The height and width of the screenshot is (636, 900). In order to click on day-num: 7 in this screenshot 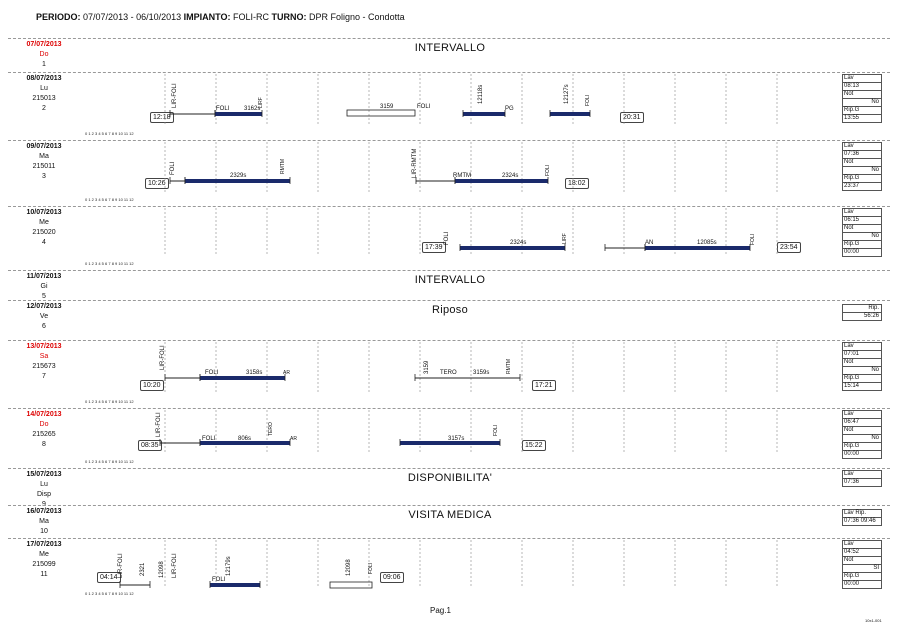, I will do `click(44, 376)`.